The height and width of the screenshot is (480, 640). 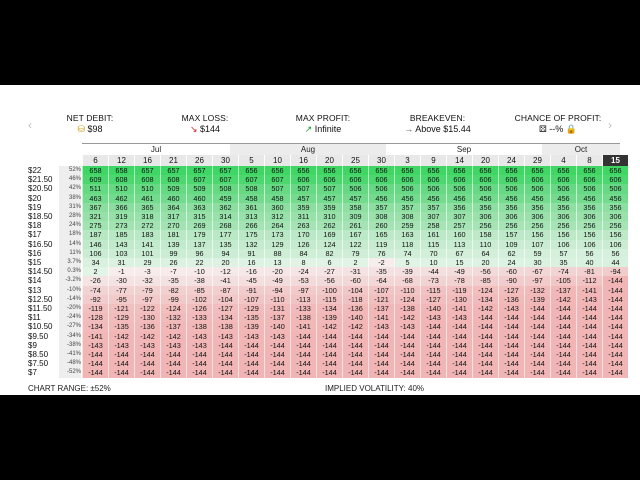 I want to click on pl-cell: 137, so click(x=199, y=244).